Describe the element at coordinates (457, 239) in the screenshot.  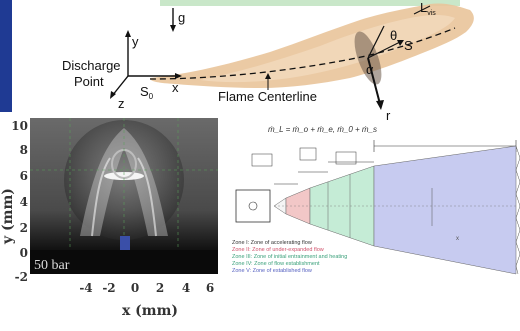
I see `svg-text: x` at that location.